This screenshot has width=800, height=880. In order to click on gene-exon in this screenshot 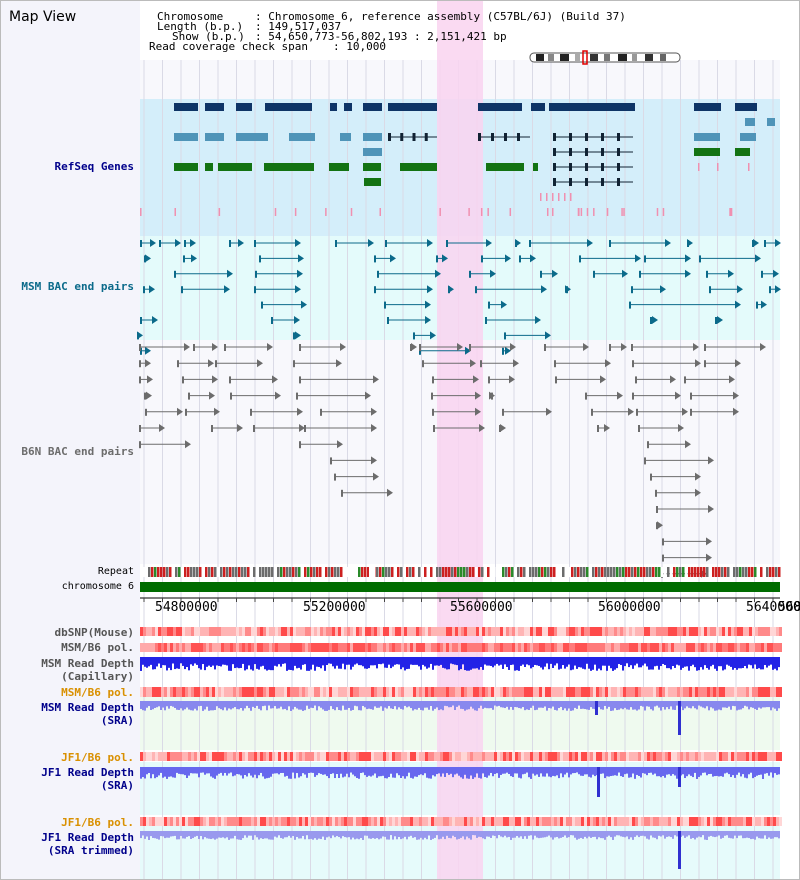, I will do `click(554, 182)`.